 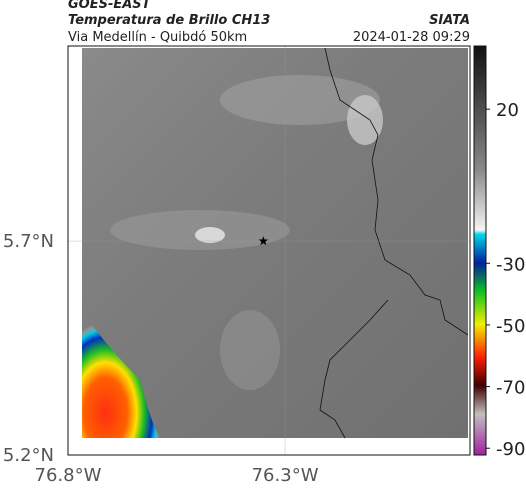 What do you see at coordinates (510, 326) in the screenshot?
I see `colorbar-label: -50` at bounding box center [510, 326].